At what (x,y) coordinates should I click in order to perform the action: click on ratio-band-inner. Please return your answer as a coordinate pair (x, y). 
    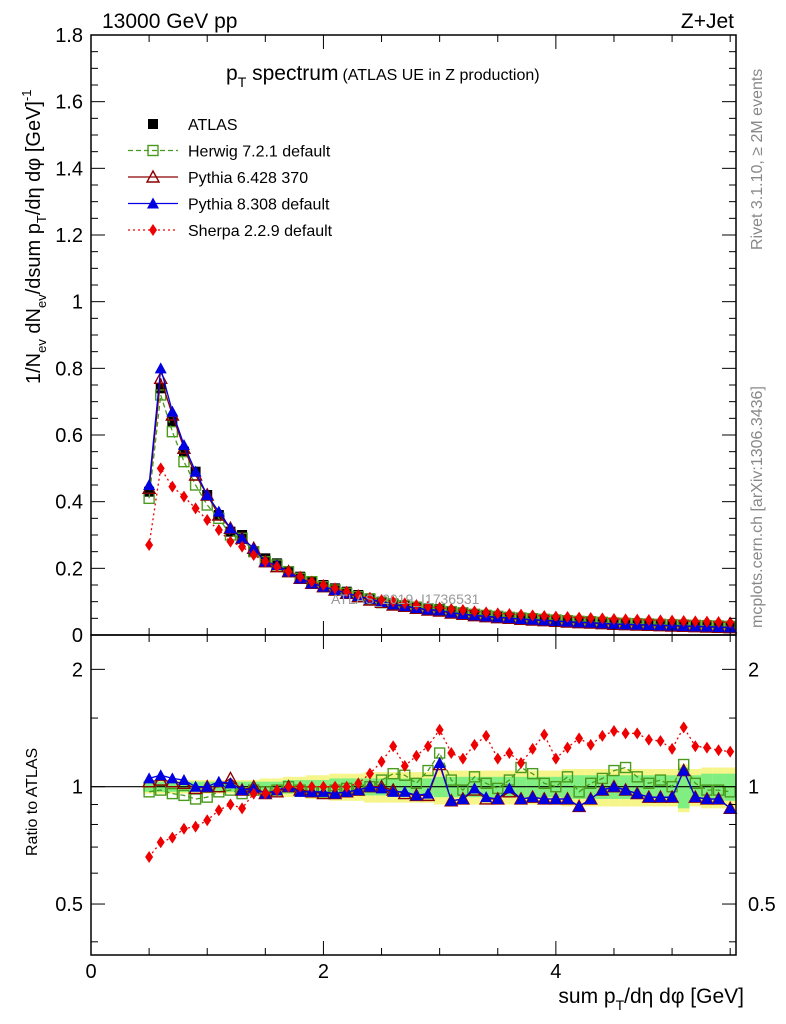
    Looking at the image, I should click on (683, 788).